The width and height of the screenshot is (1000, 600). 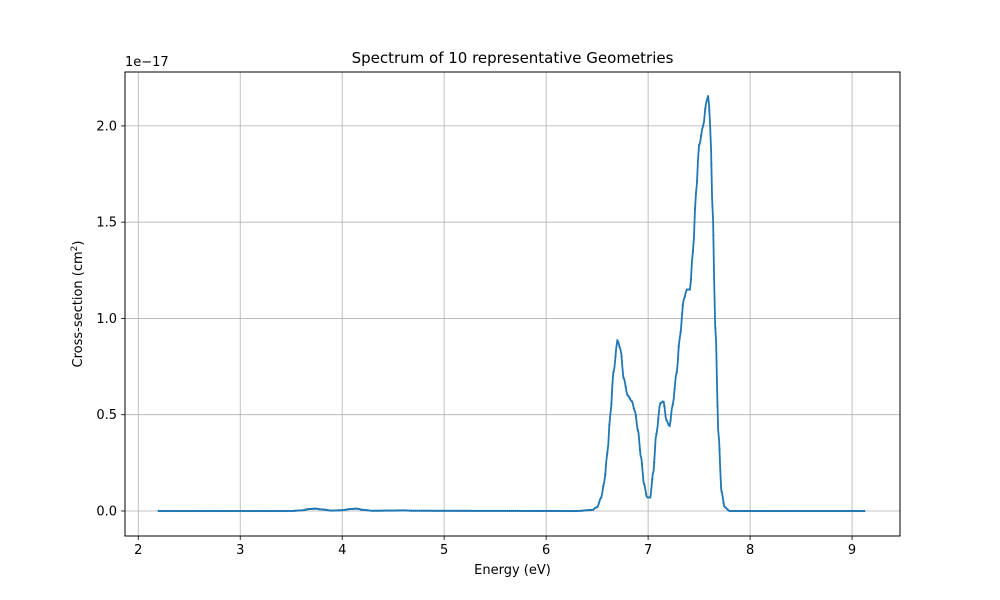 What do you see at coordinates (106, 223) in the screenshot?
I see `y-tick-label: 1.5` at bounding box center [106, 223].